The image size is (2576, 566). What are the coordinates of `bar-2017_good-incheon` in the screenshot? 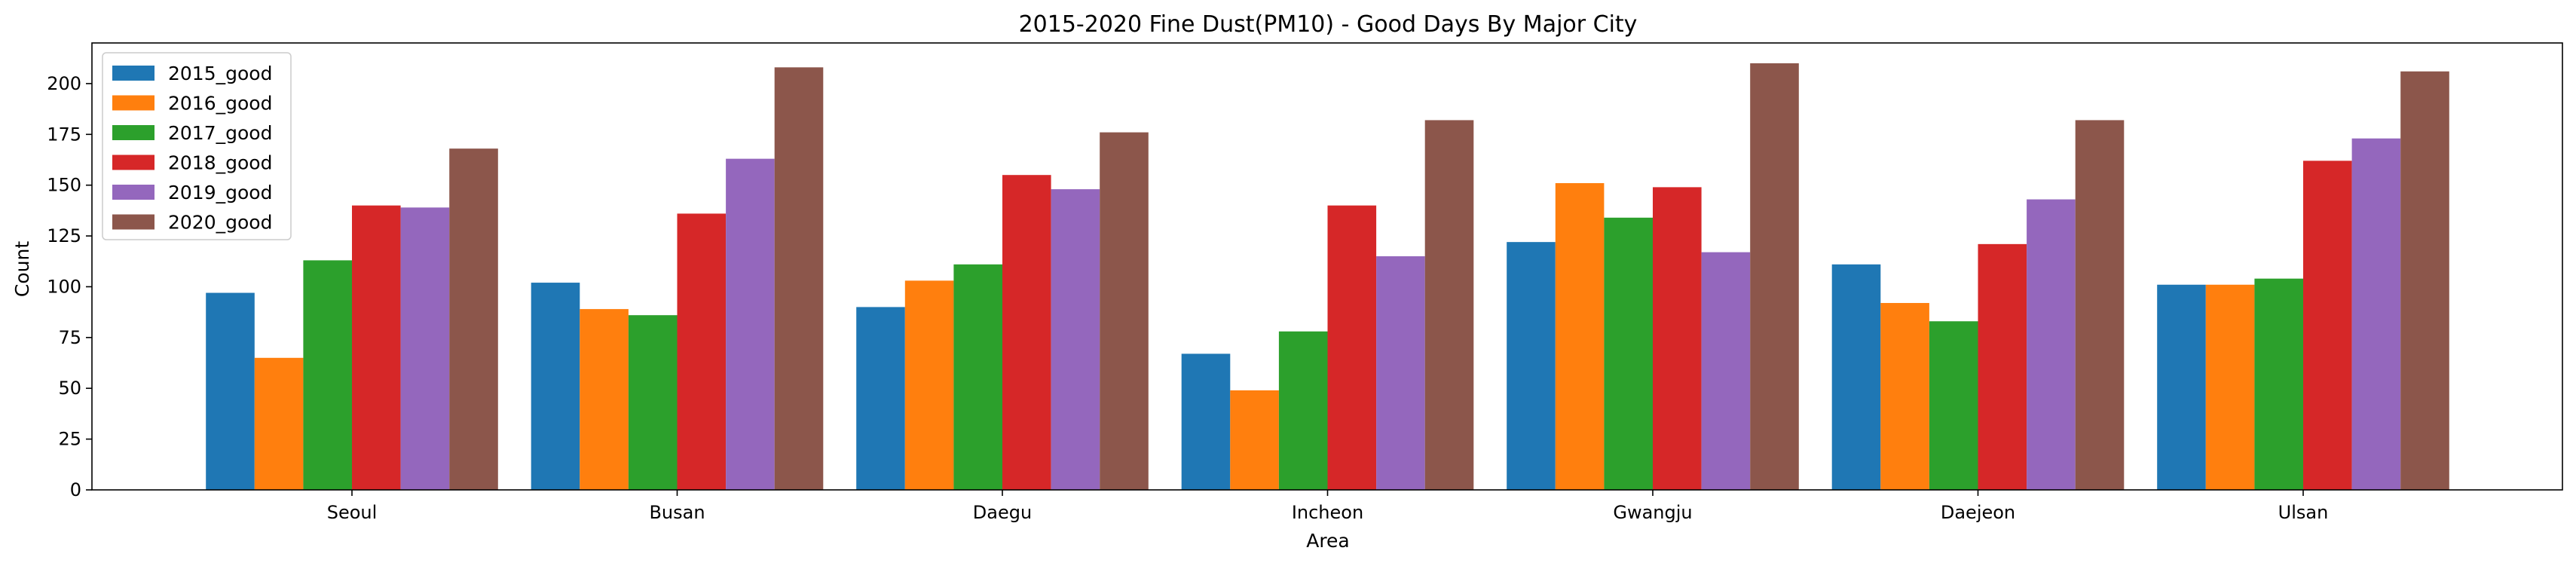 It's located at (1303, 411).